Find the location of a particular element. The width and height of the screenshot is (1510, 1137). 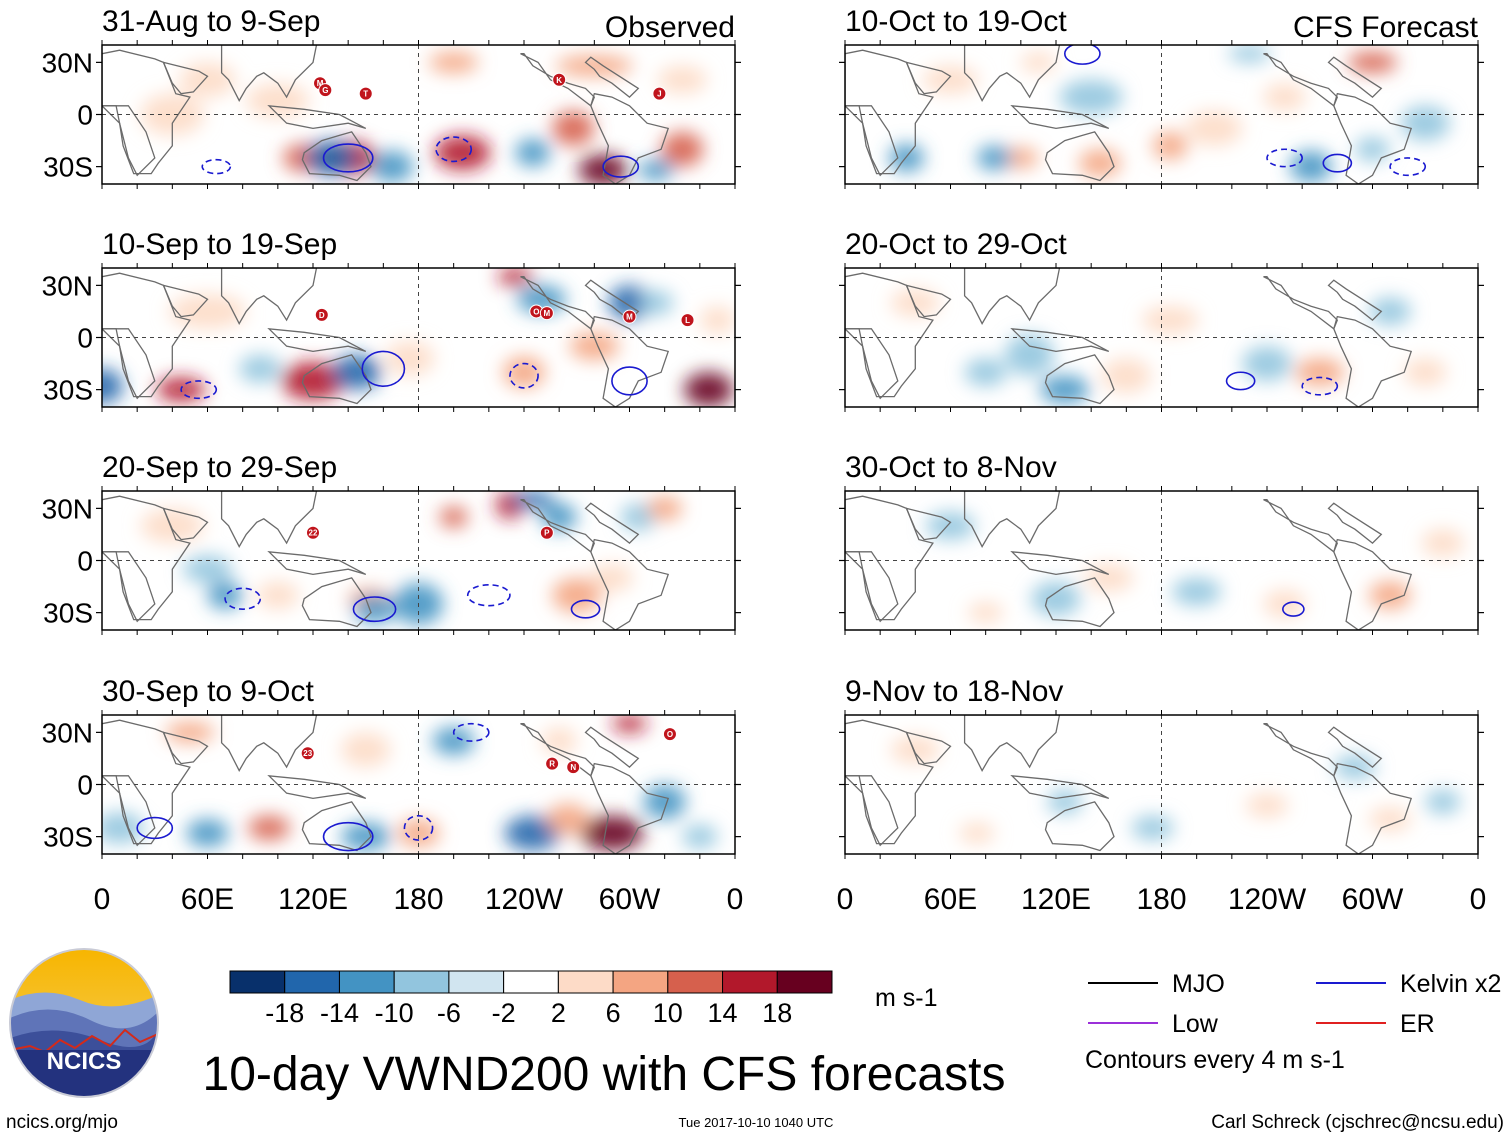

period-label: 10-Sep to 19-Sep is located at coordinates (219, 244).